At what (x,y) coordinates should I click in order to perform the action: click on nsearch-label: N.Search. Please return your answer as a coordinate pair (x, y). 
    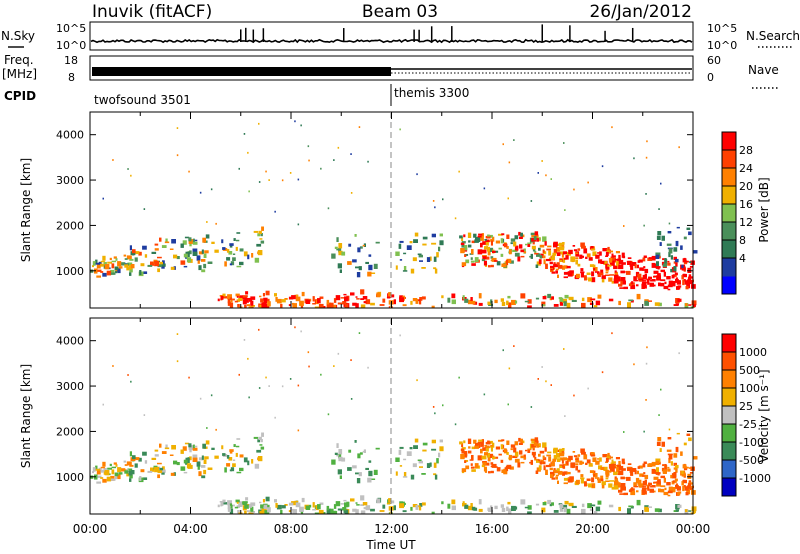
    Looking at the image, I should click on (773, 36).